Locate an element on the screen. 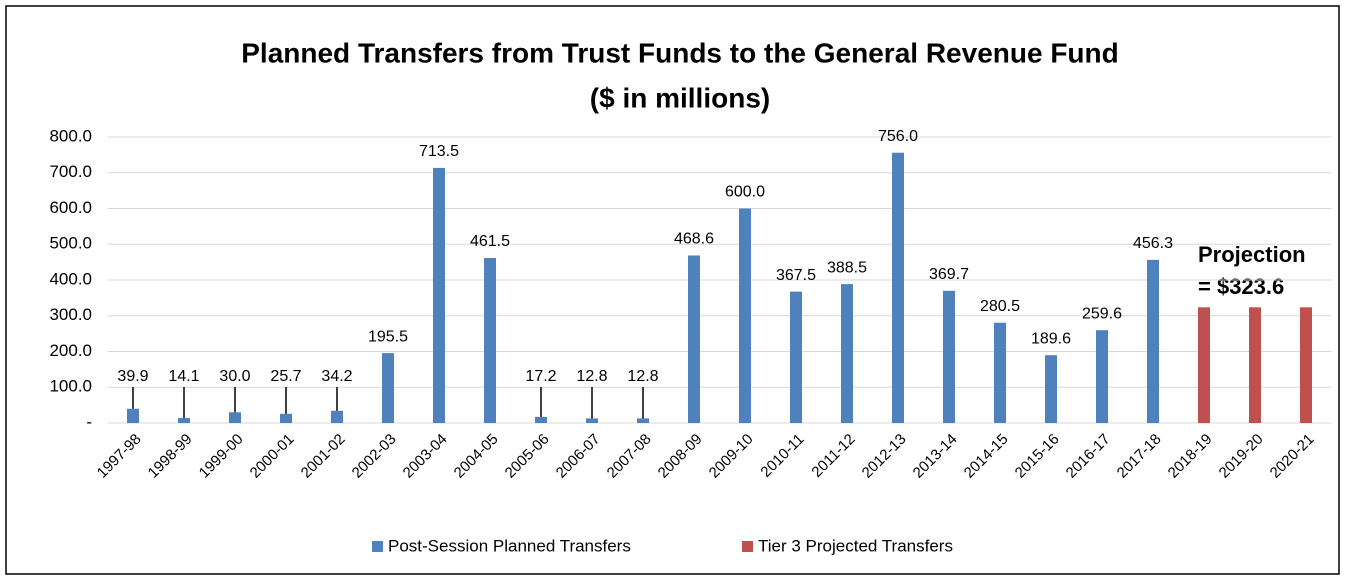 Image resolution: width=1345 pixels, height=580 pixels. data-label: 25.7 is located at coordinates (285, 376).